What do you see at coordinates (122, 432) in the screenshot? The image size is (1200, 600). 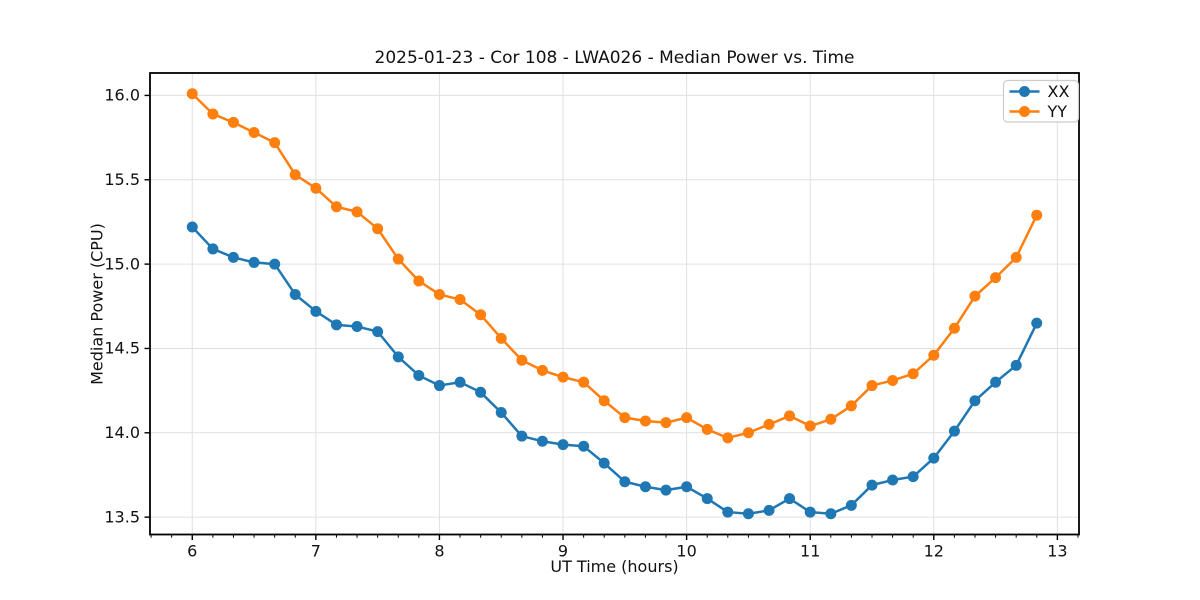 I see `y-tick-label: 14.0` at bounding box center [122, 432].